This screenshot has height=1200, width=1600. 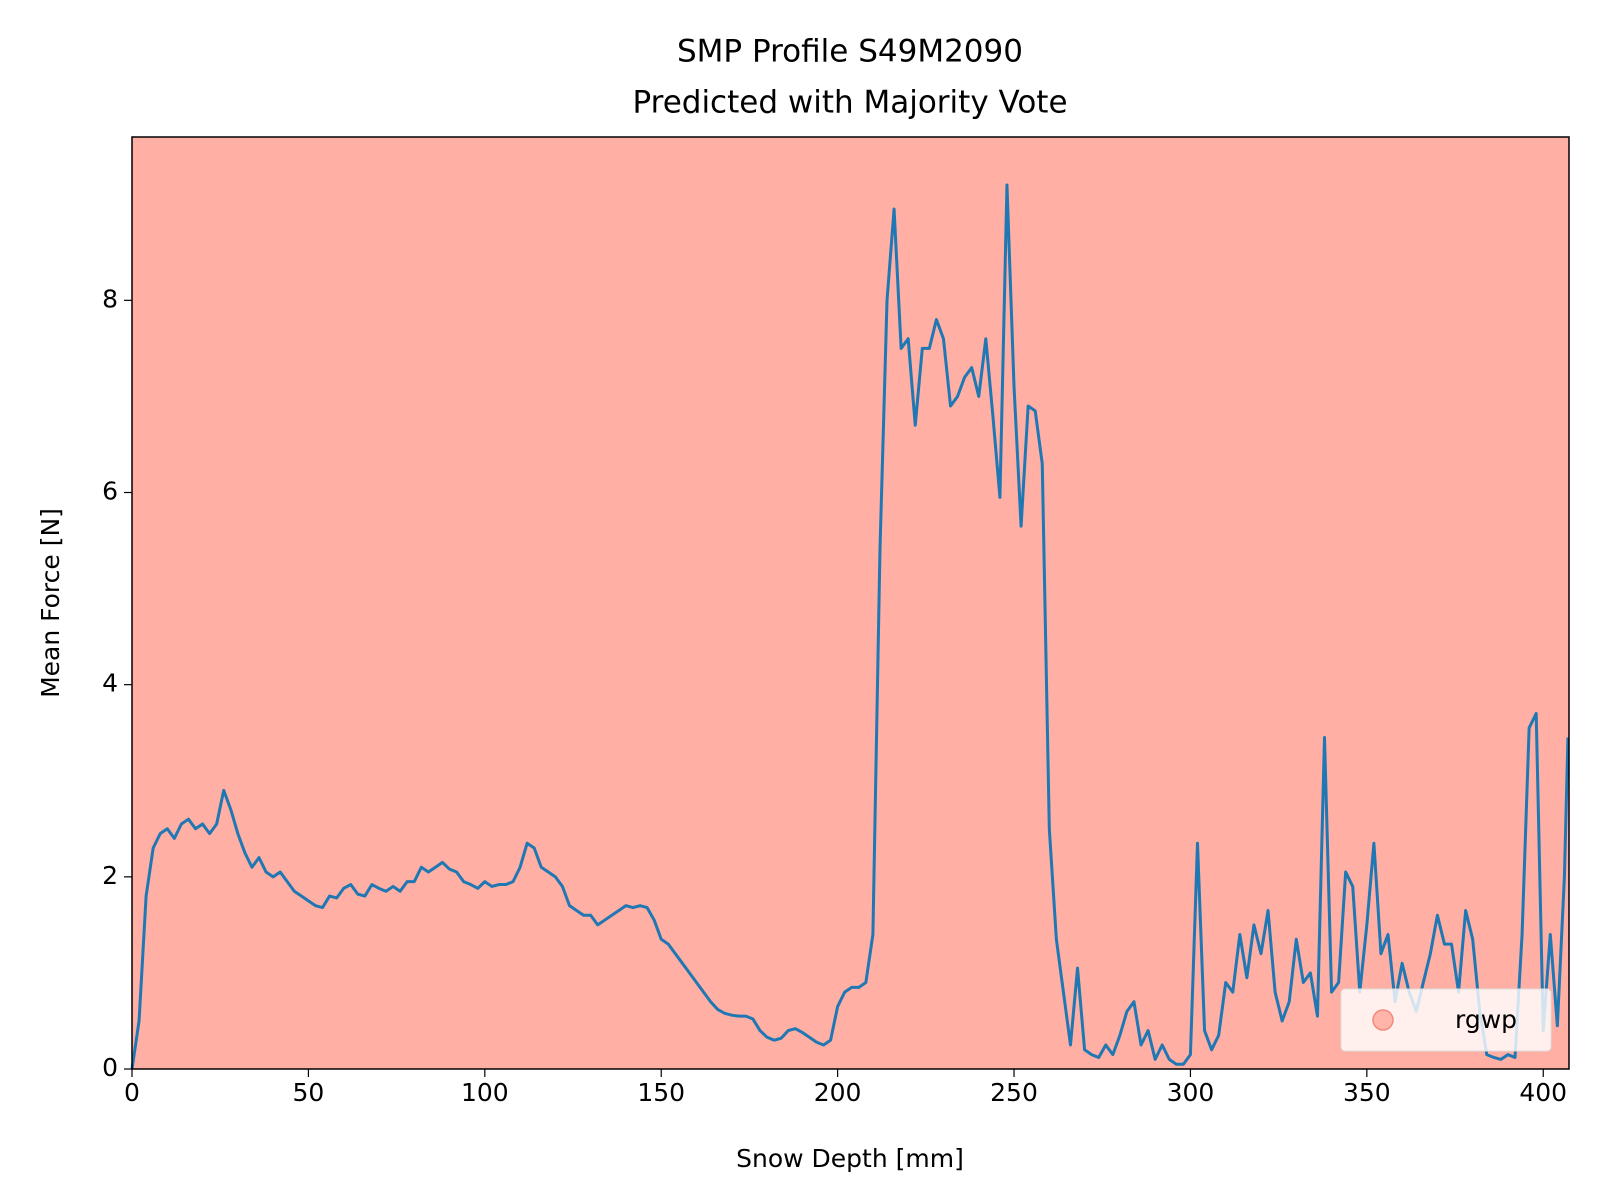 I want to click on x-tick-label: 150, so click(x=661, y=1092).